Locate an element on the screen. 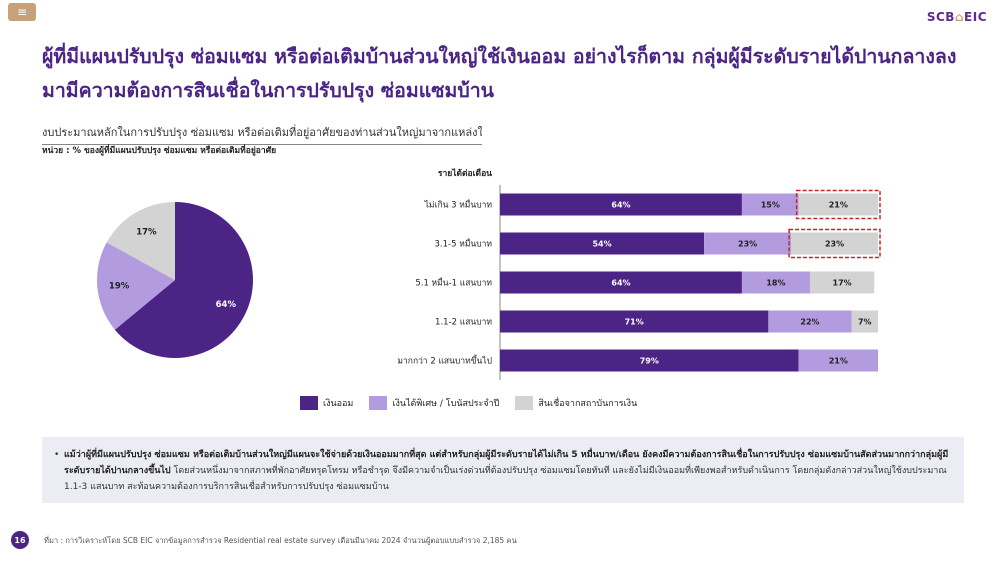  bar-value-label: 18% is located at coordinates (775, 283).